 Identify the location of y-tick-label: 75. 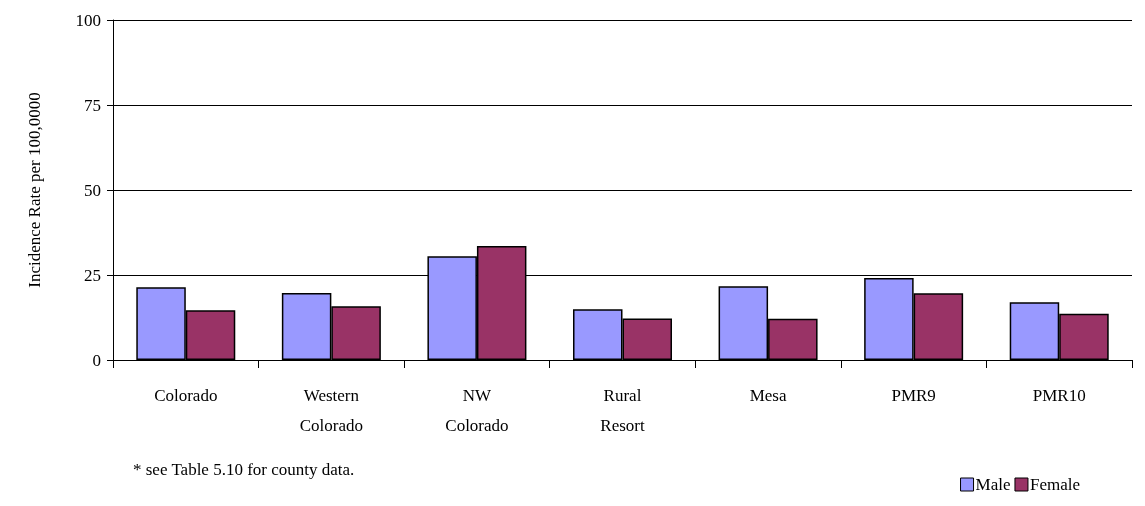
(92, 105).